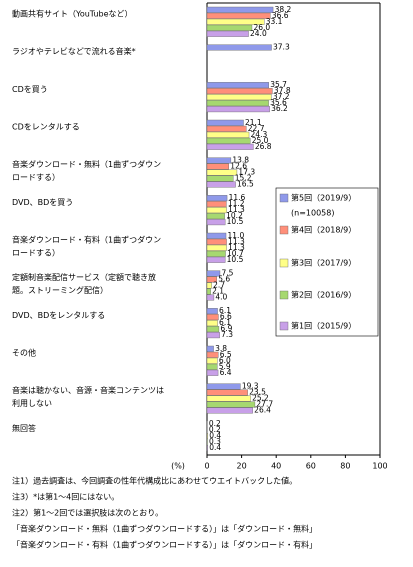  Describe the element at coordinates (32, 403) in the screenshot. I see `category-label: 利用しない` at that location.